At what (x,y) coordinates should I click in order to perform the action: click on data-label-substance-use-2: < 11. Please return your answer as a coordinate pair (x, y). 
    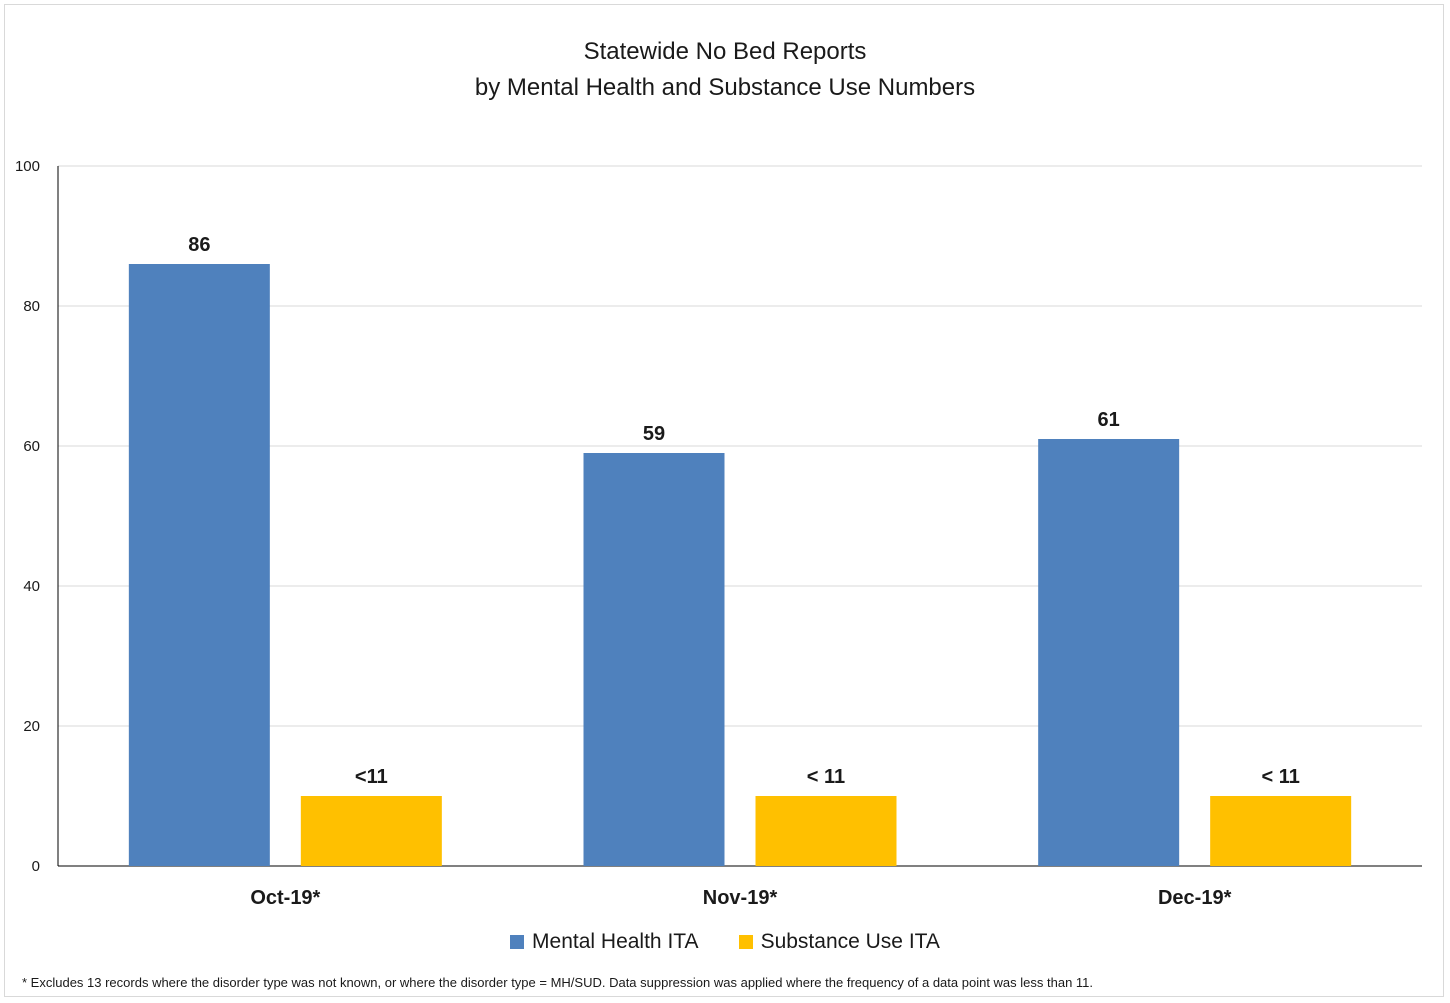
    Looking at the image, I should click on (1280, 777).